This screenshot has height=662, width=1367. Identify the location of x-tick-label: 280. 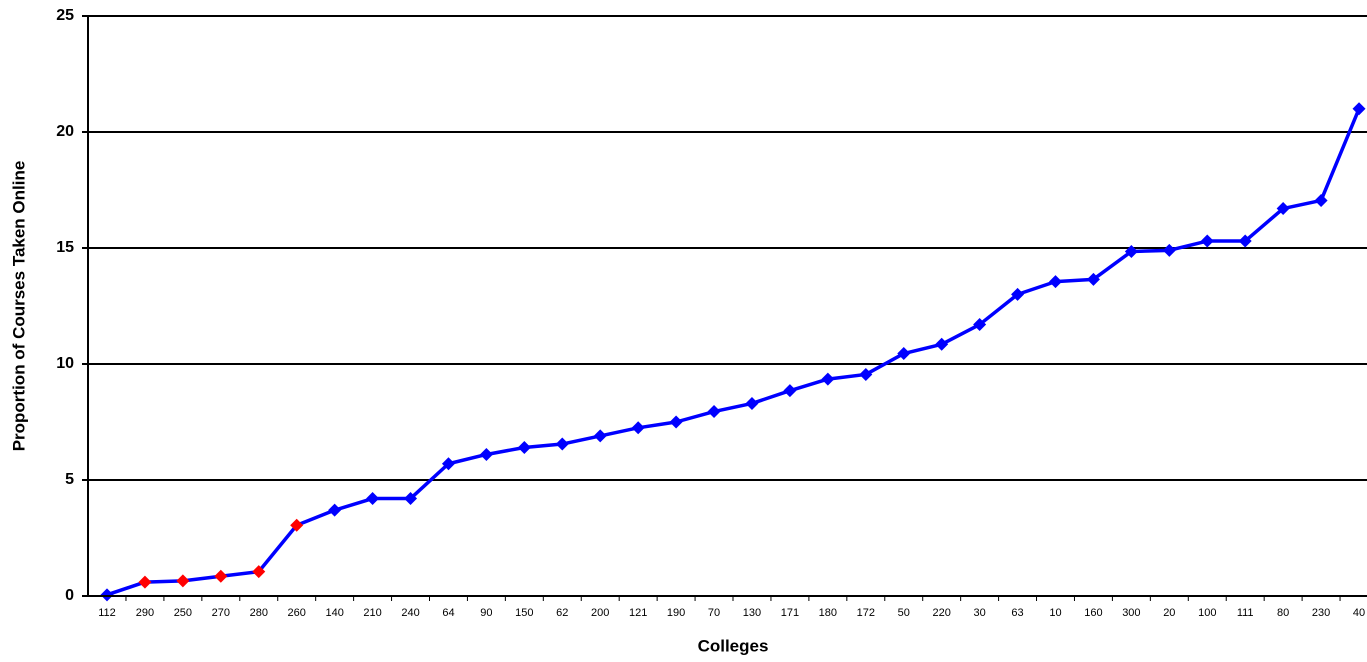
(259, 613).